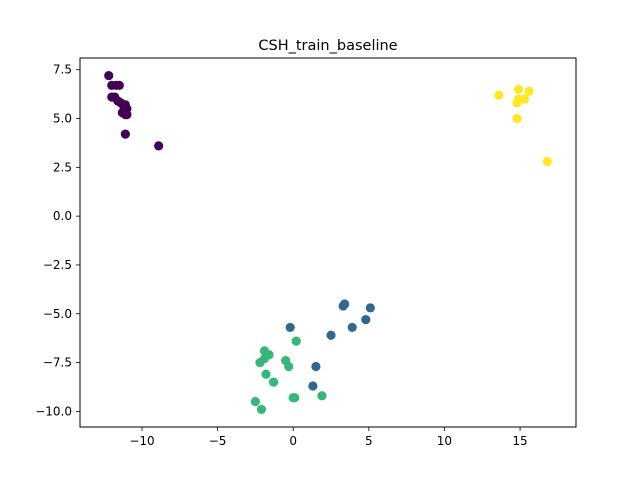 The image size is (640, 480). What do you see at coordinates (57, 265) in the screenshot?
I see `y-tick-label: −2.5` at bounding box center [57, 265].